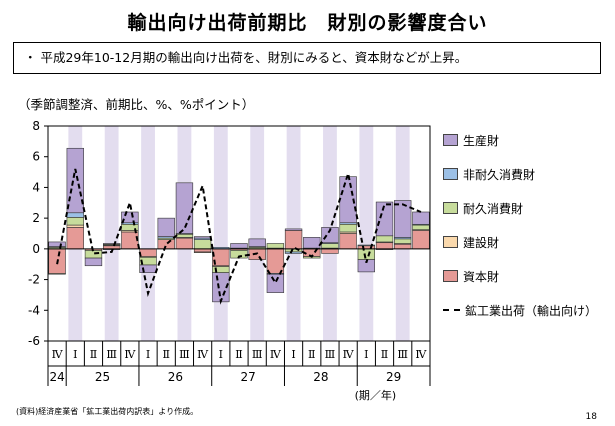 This screenshot has width=615, height=426. What do you see at coordinates (36, 157) in the screenshot?
I see `y-tick-label: 6` at bounding box center [36, 157].